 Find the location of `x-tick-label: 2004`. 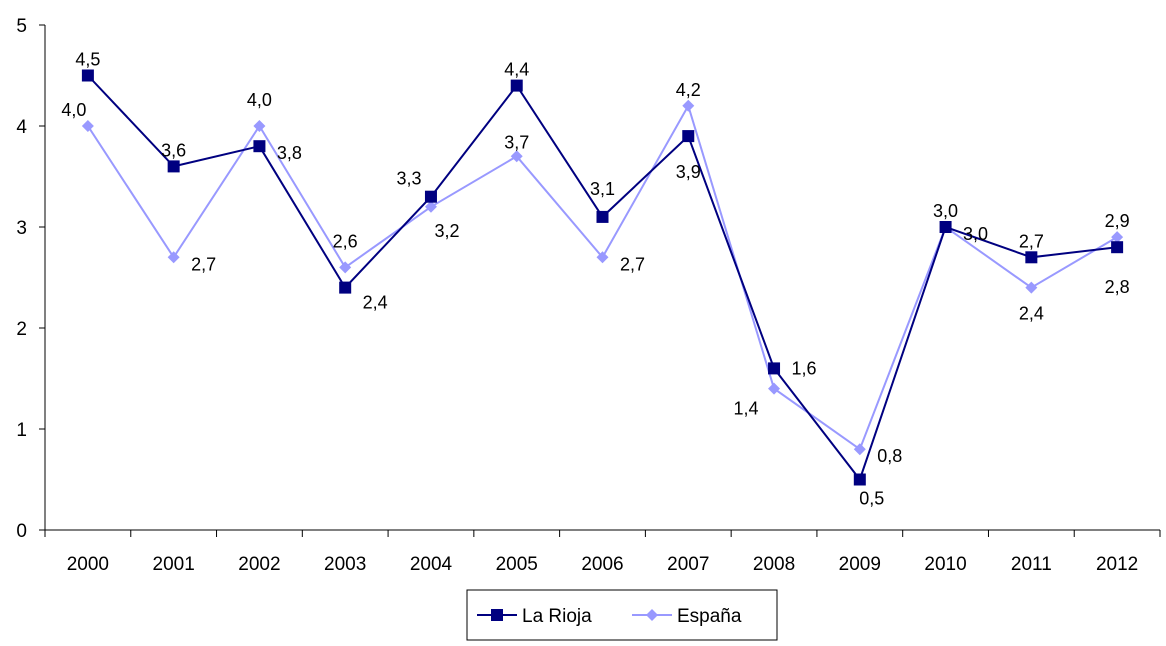

x-tick-label: 2004 is located at coordinates (431, 564).